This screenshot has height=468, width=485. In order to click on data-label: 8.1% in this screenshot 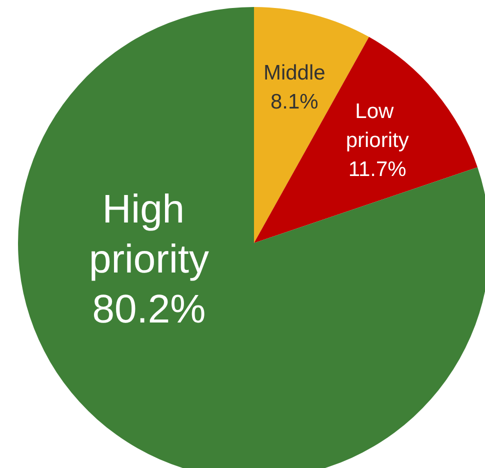, I will do `click(294, 102)`.